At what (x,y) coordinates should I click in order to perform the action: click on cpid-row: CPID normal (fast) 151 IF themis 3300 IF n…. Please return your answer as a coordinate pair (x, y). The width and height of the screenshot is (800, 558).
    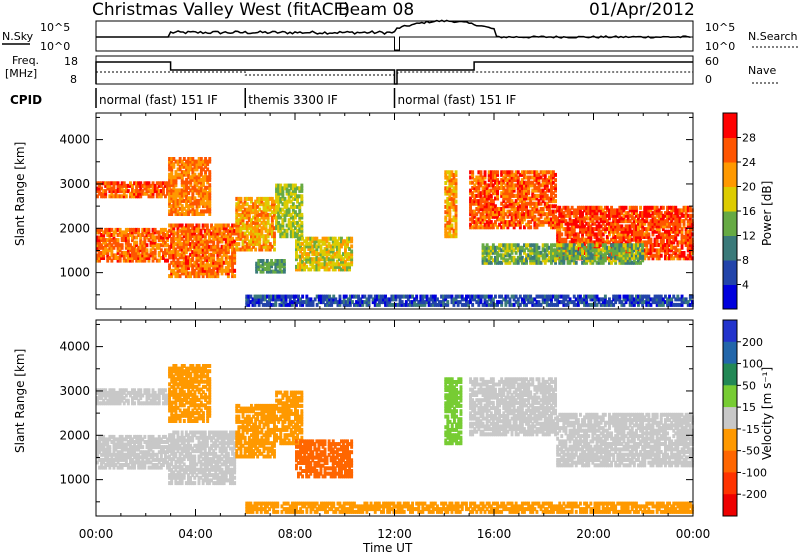
    Looking at the image, I should click on (263, 98).